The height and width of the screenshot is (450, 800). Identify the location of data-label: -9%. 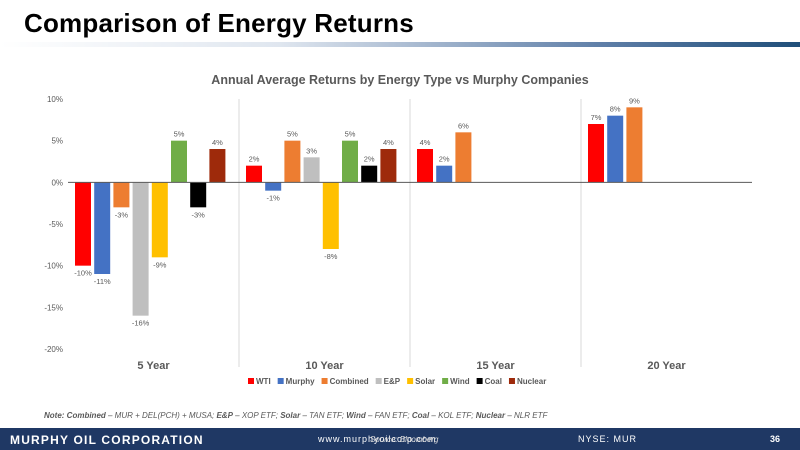
(160, 264).